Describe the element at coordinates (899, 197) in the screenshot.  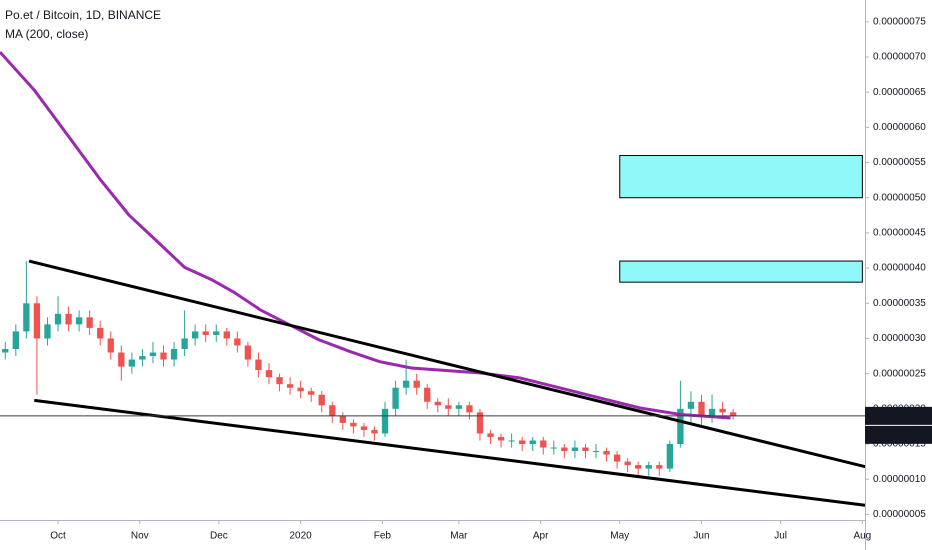
I see `y-tick-label: 0.00000050` at that location.